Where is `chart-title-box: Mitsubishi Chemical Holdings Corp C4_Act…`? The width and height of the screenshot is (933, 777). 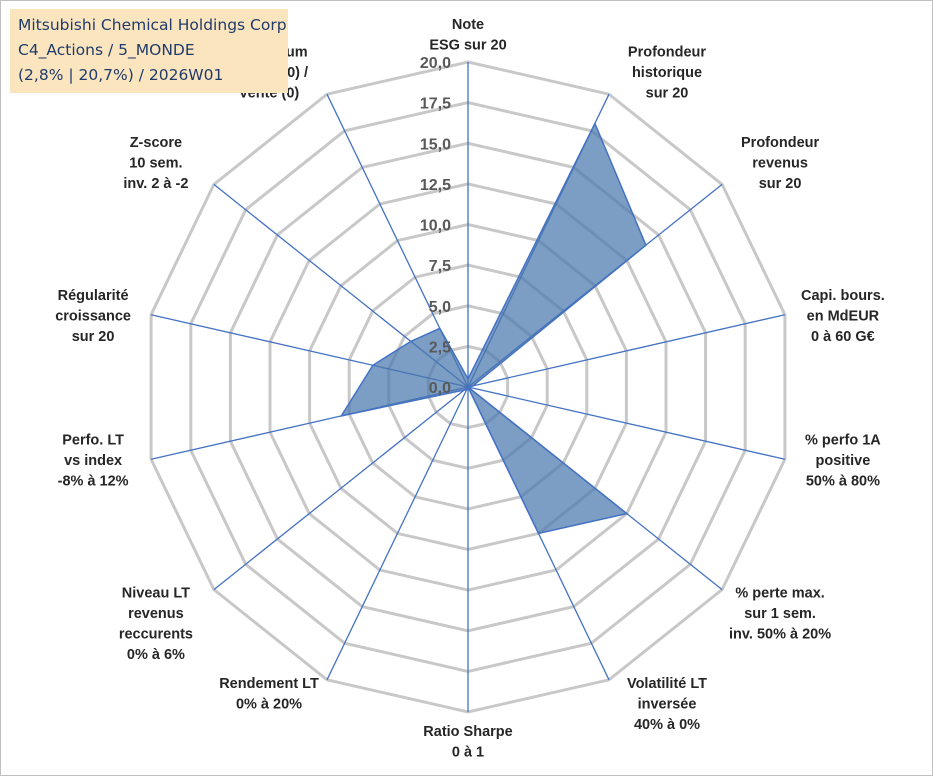
chart-title-box: Mitsubishi Chemical Holdings Corp C4_Act… is located at coordinates (149, 51).